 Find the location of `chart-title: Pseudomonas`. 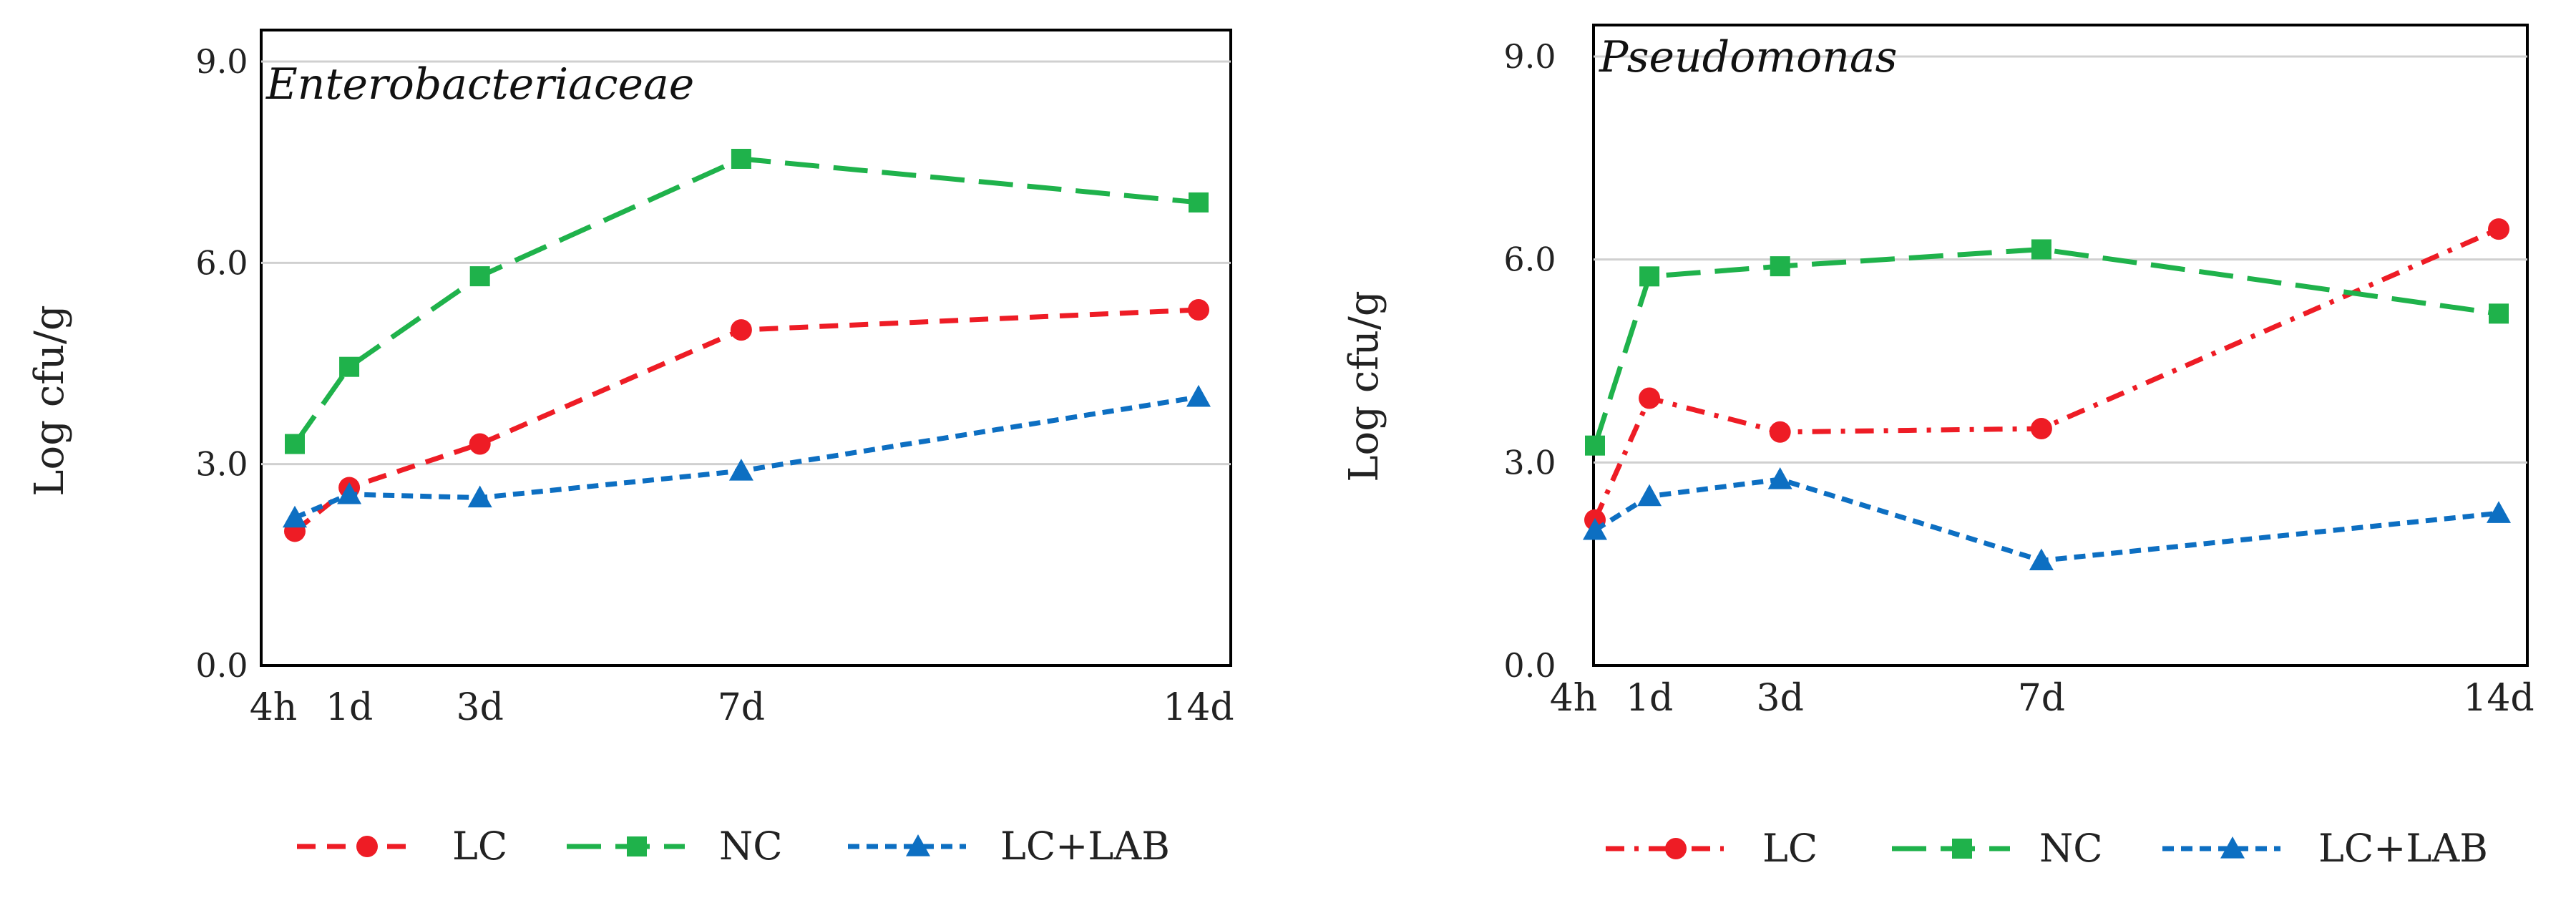

chart-title: Pseudomonas is located at coordinates (1748, 57).